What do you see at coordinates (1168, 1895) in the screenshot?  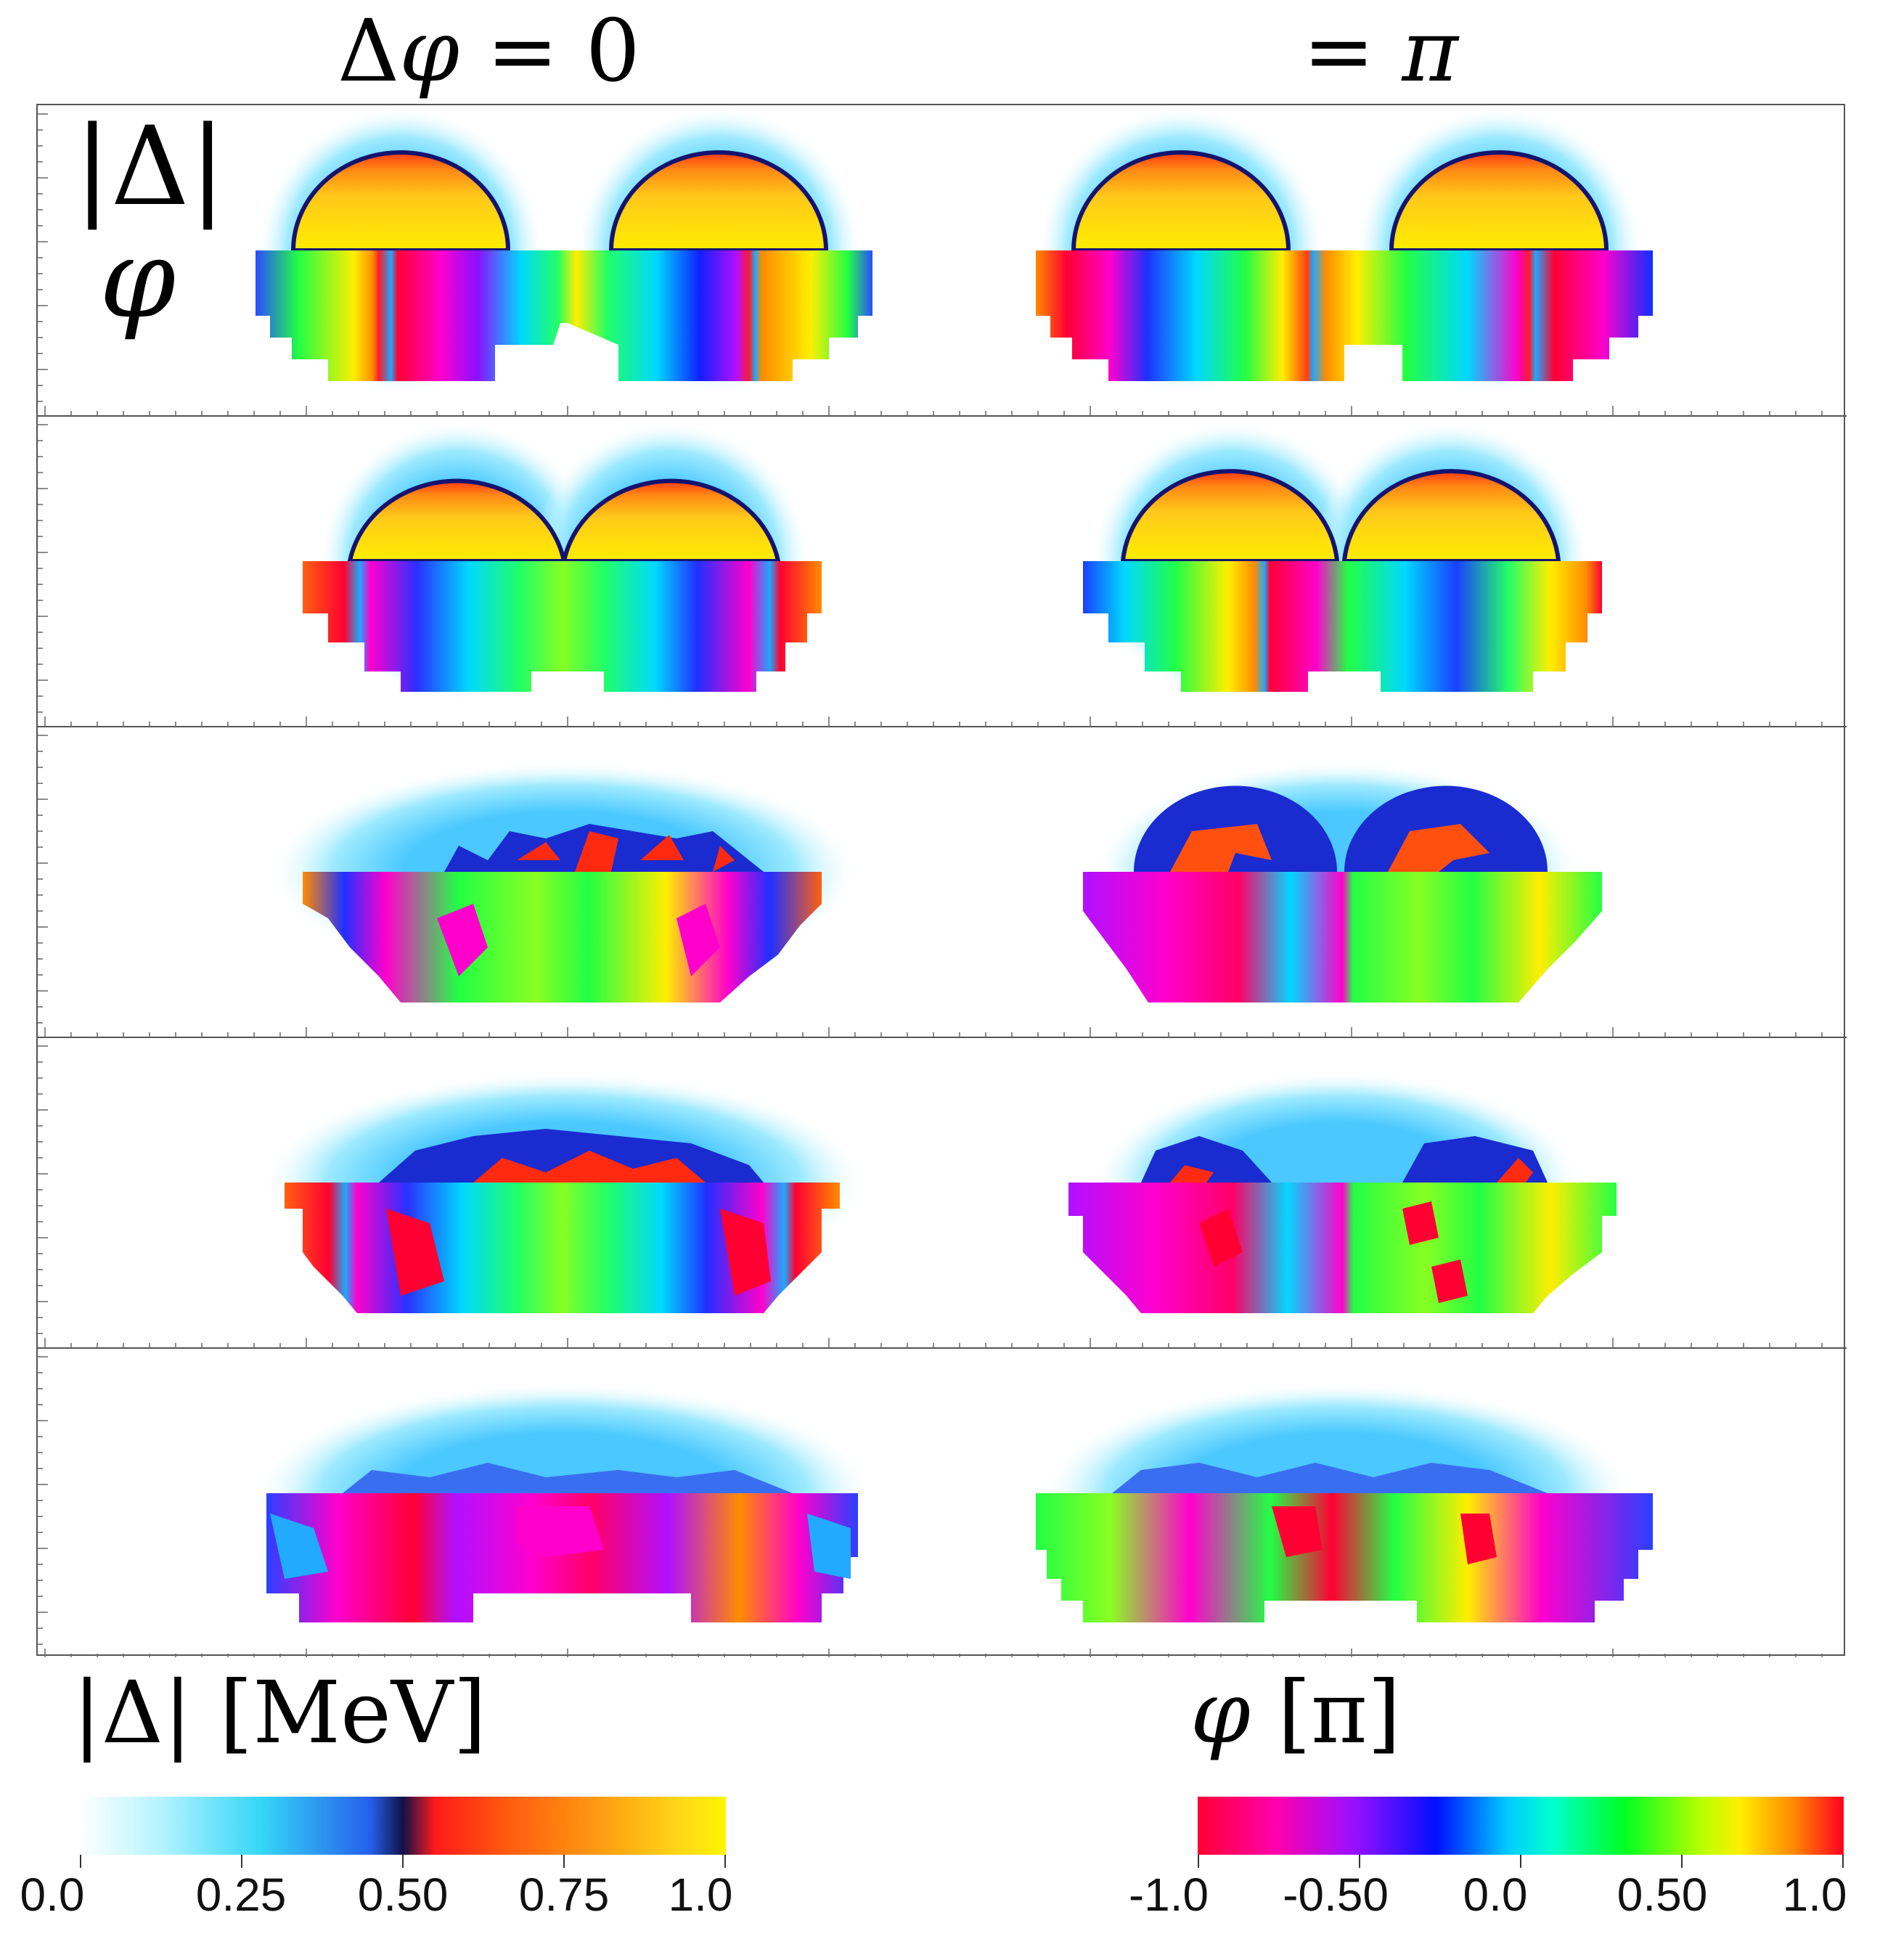 I see `colorbar-phase-tick-label: -1.0` at bounding box center [1168, 1895].